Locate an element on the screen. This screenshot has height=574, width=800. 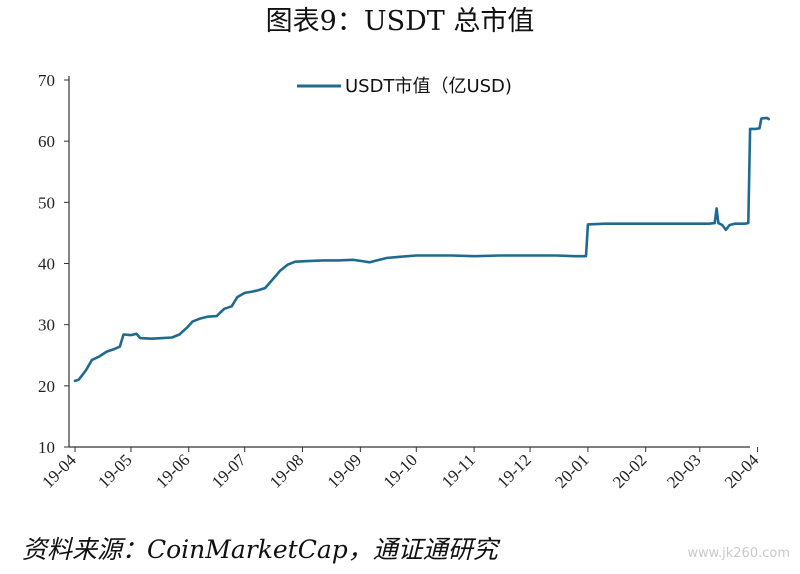
y-tick-label: 60 is located at coordinates (46, 141).